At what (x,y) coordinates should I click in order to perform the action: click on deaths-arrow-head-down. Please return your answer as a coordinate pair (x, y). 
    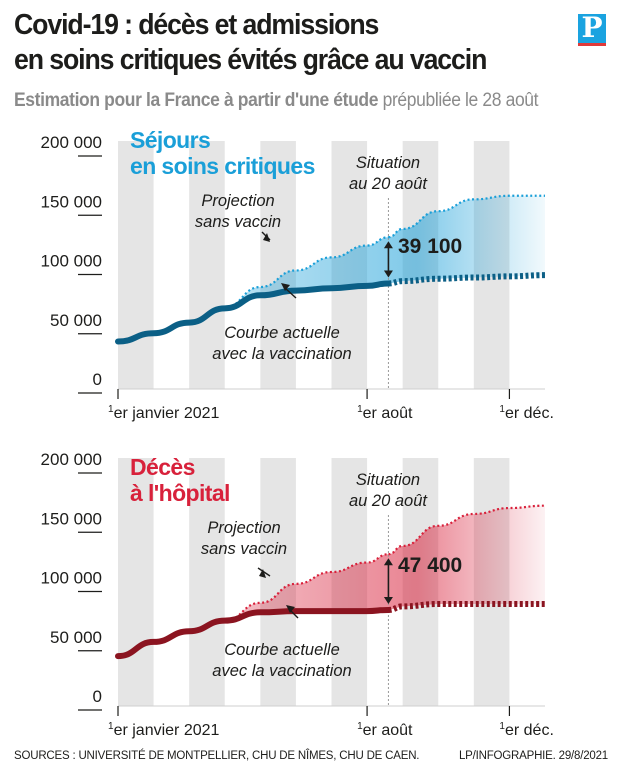
    Looking at the image, I should click on (388, 600).